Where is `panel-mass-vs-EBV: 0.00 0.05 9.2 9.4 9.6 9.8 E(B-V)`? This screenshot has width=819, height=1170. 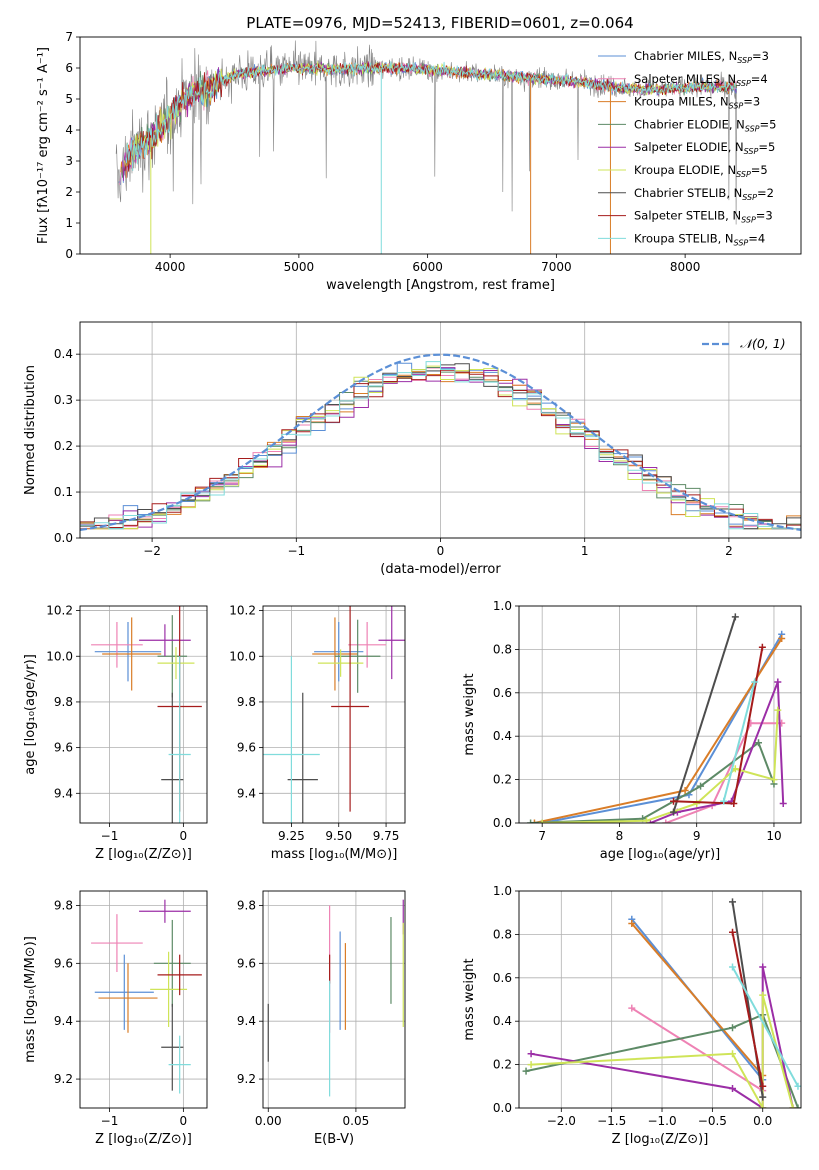
panel-mass-vs-EBV: 0.00 0.05 9.2 9.4 9.6 9.8 E(B-V) is located at coordinates (321, 1018).